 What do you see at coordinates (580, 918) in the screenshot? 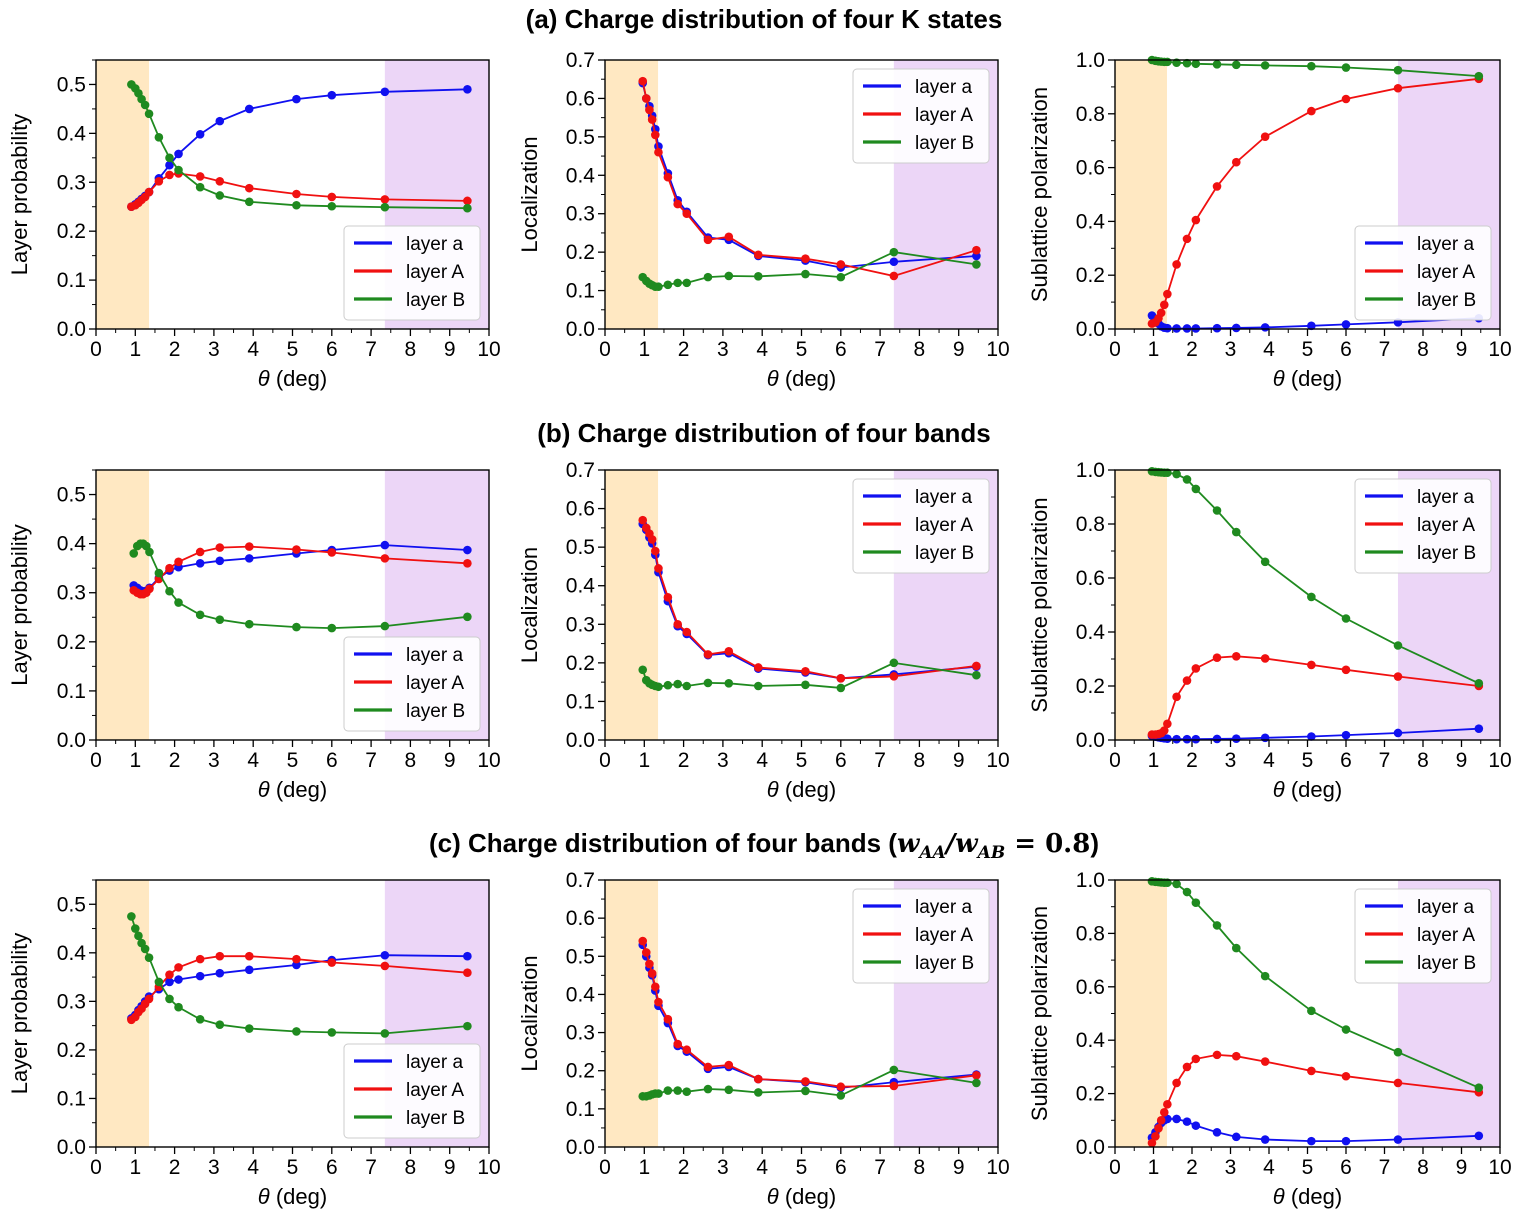
I see `y-tick-label: 0.6` at bounding box center [580, 918].